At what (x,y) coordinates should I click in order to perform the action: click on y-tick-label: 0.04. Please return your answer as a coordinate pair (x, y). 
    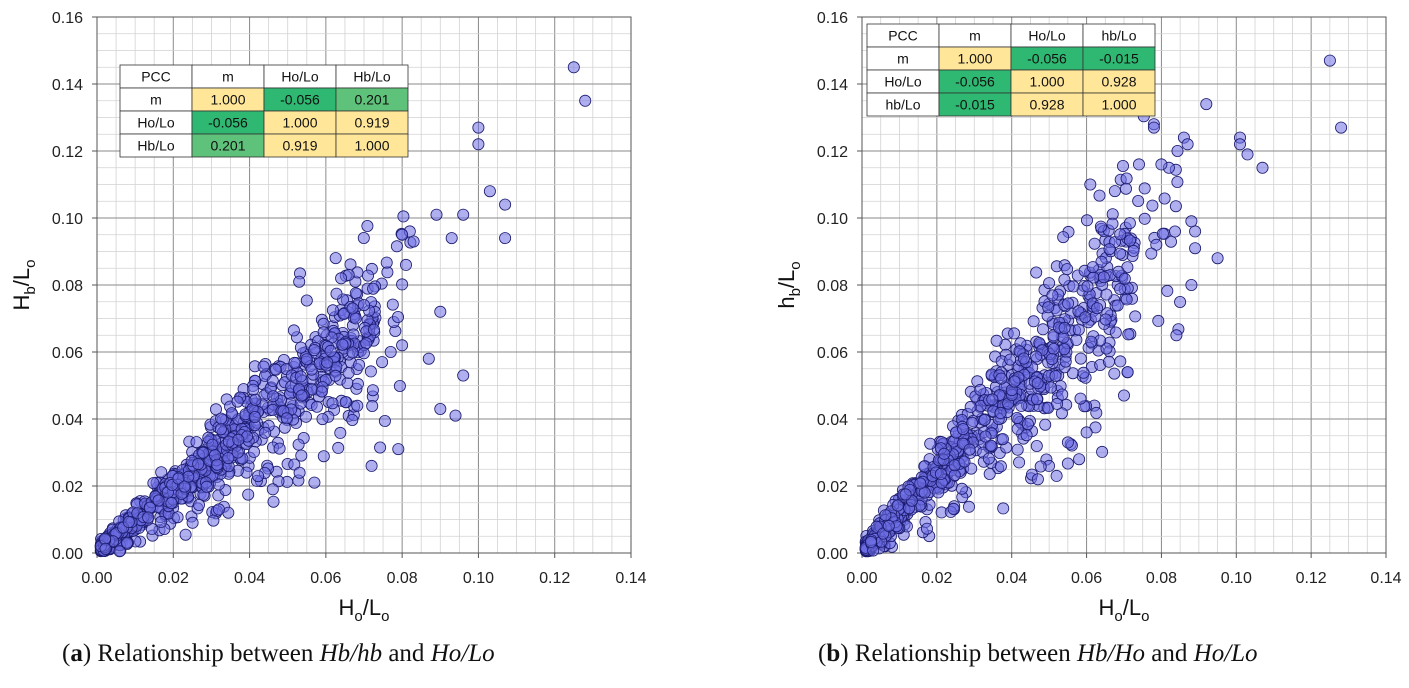
    Looking at the image, I should click on (67, 420).